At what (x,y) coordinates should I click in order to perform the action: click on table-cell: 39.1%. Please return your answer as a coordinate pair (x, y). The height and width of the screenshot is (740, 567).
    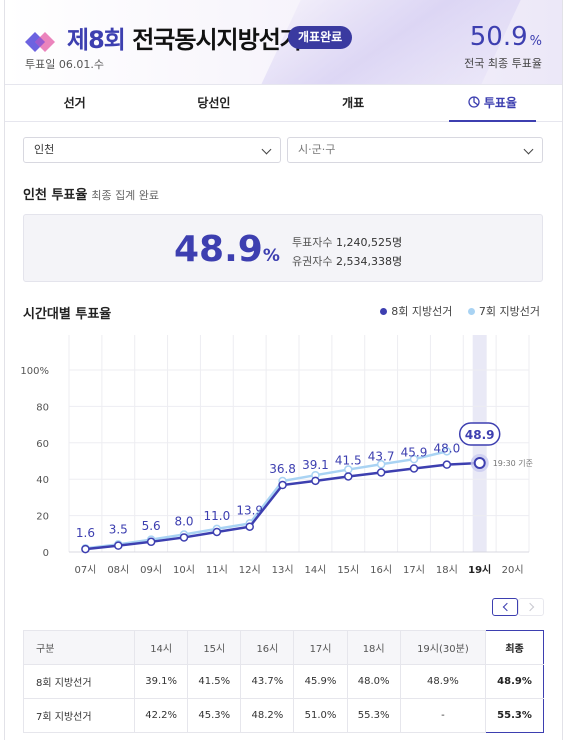
    Looking at the image, I should click on (161, 681).